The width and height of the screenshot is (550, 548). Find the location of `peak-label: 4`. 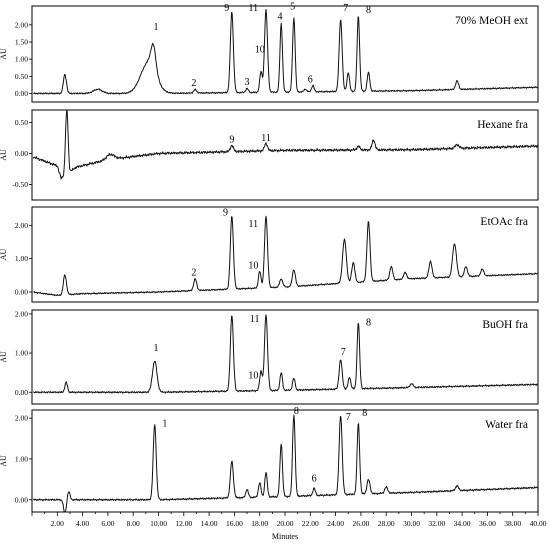

peak-label: 4 is located at coordinates (279, 17).